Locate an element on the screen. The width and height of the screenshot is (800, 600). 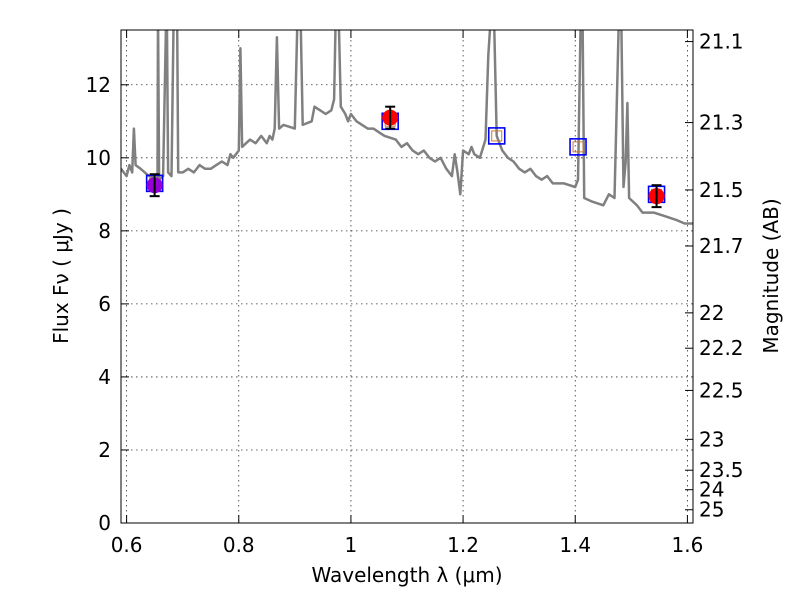
y-tick-label: 0 is located at coordinates (104, 523).